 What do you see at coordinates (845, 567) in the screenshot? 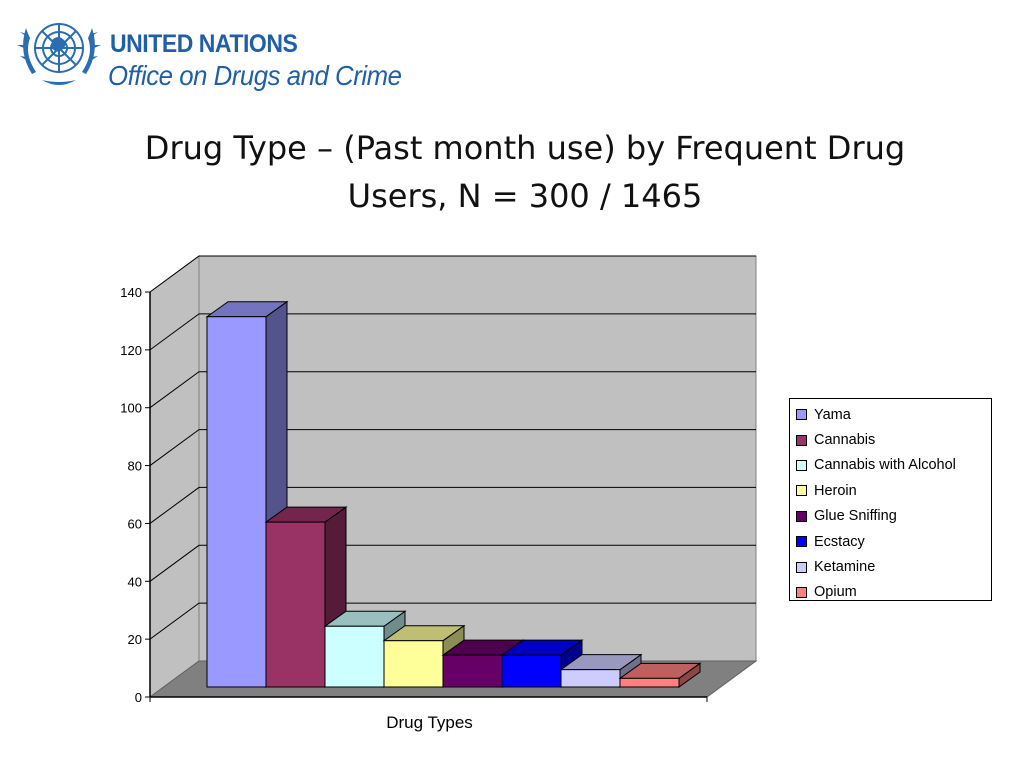
I see `legend-label: Ketamine` at bounding box center [845, 567].